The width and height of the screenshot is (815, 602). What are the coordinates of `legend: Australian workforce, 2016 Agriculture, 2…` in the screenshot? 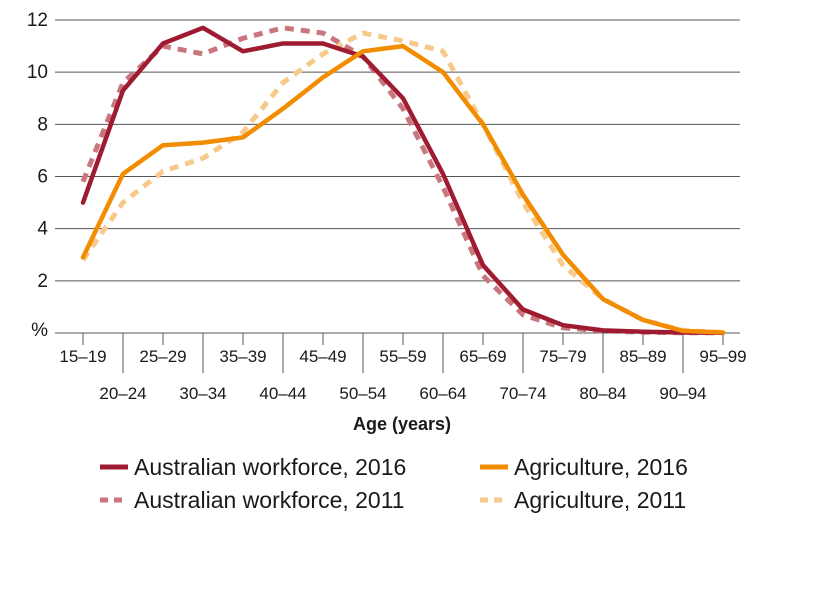 It's located at (394, 483).